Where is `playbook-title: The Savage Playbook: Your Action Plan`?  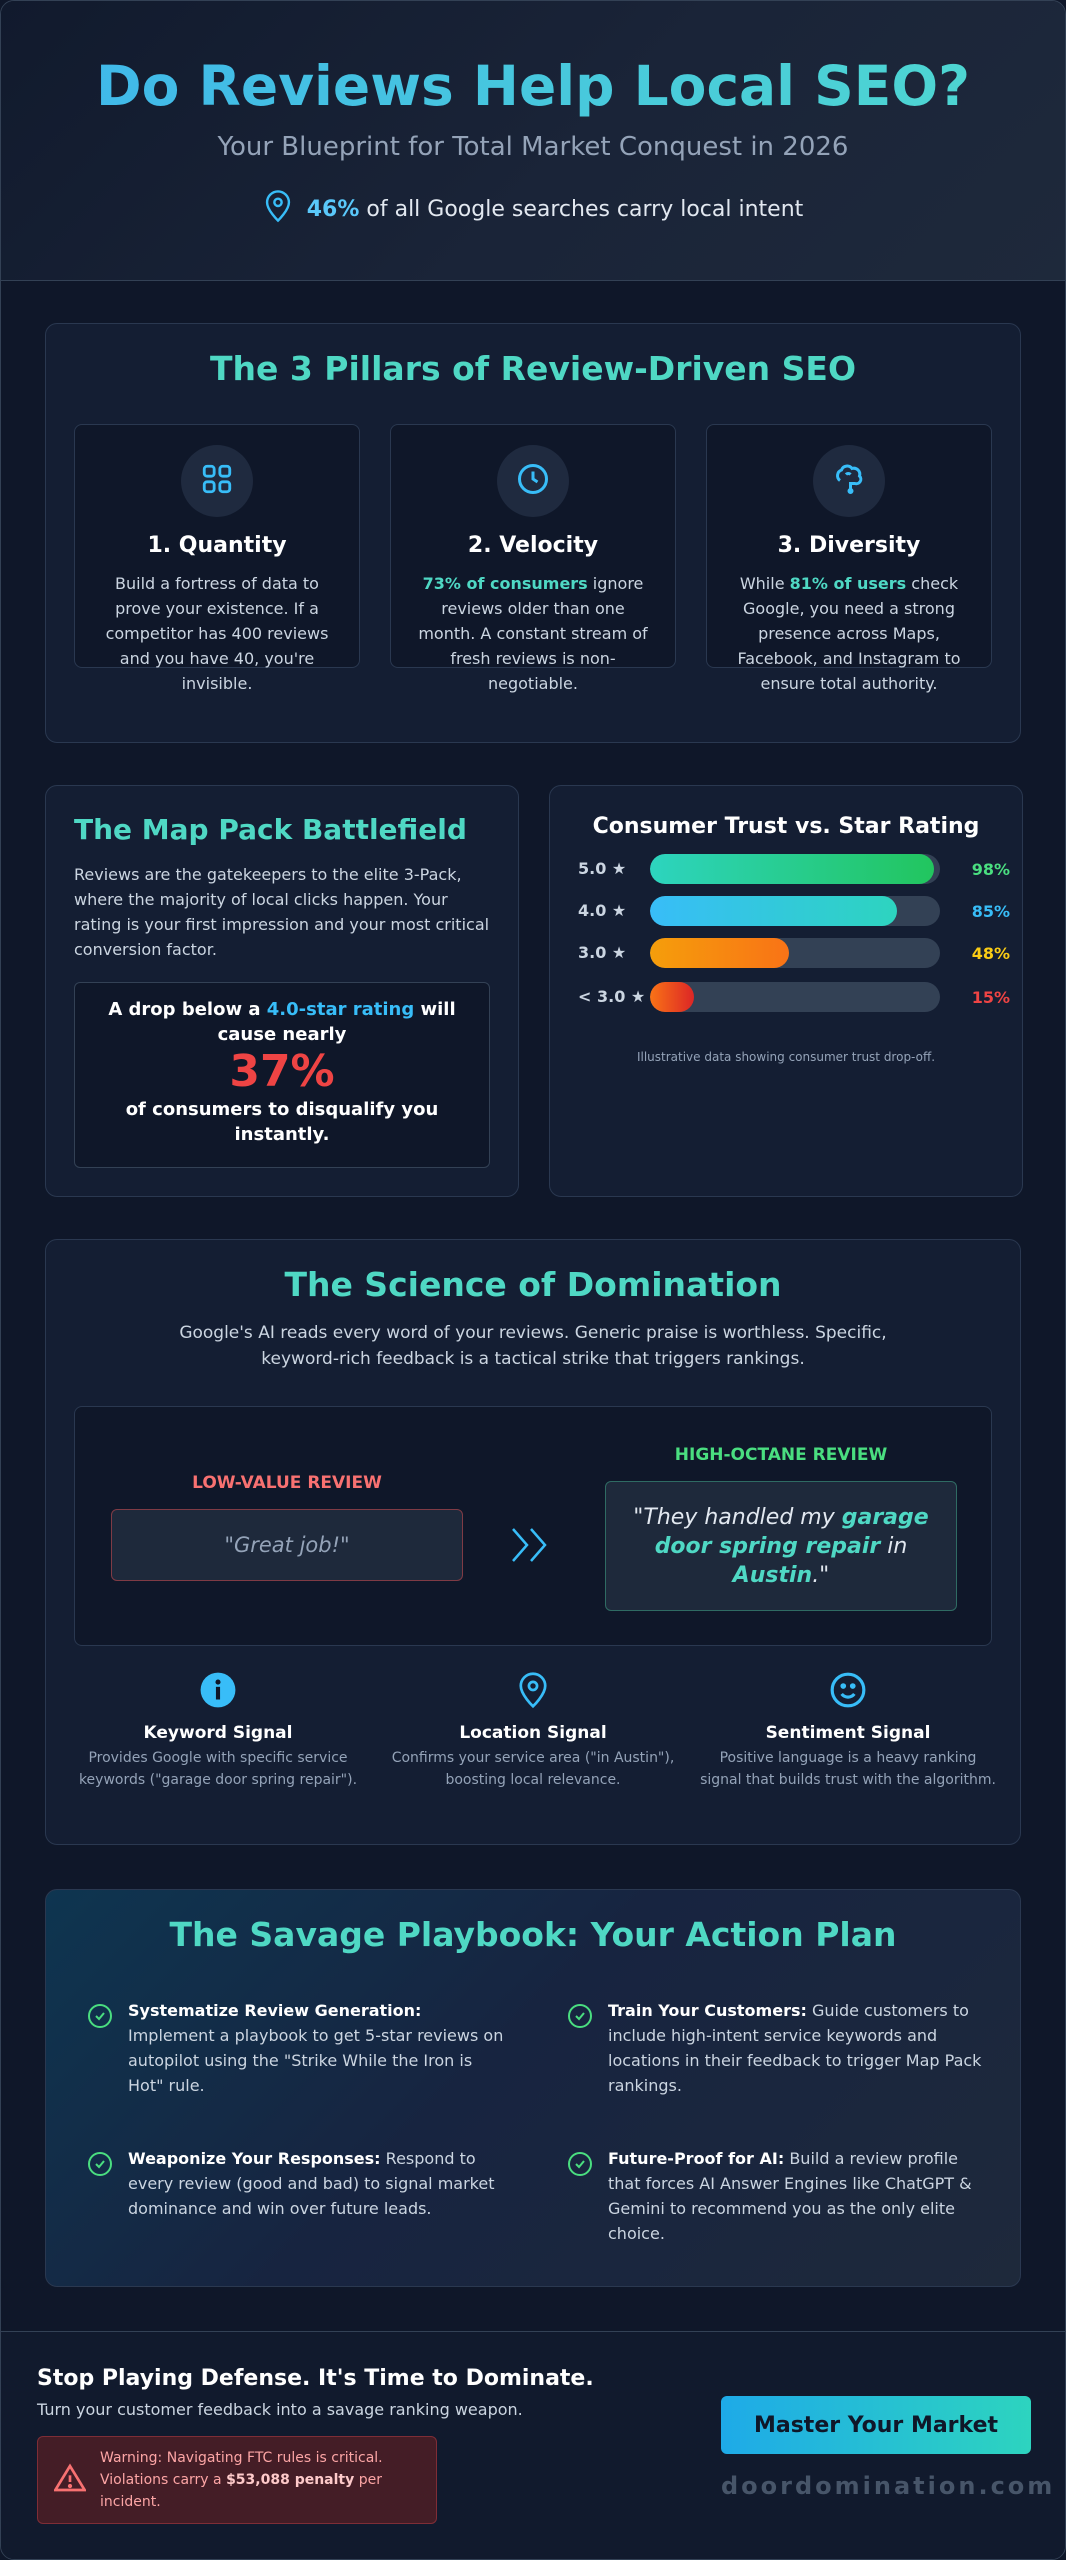 playbook-title: The Savage Playbook: Your Action Plan is located at coordinates (533, 1934).